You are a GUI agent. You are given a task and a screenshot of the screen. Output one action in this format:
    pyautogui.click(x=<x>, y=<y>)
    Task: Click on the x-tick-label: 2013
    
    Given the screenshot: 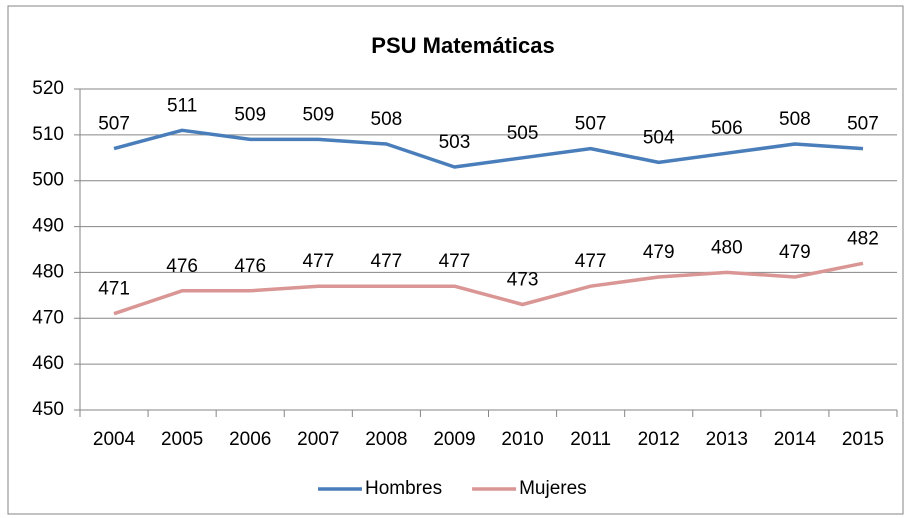 What is the action you would take?
    pyautogui.click(x=727, y=439)
    